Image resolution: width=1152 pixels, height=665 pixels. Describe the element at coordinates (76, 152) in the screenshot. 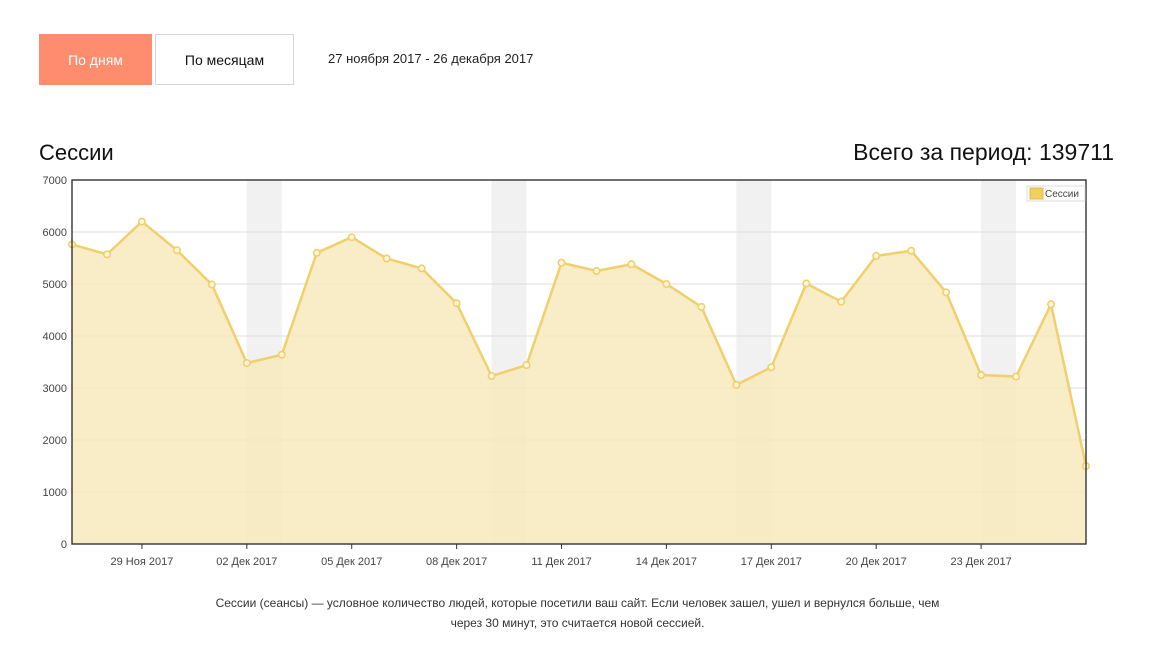

I see `chart-title: Сессии` at that location.